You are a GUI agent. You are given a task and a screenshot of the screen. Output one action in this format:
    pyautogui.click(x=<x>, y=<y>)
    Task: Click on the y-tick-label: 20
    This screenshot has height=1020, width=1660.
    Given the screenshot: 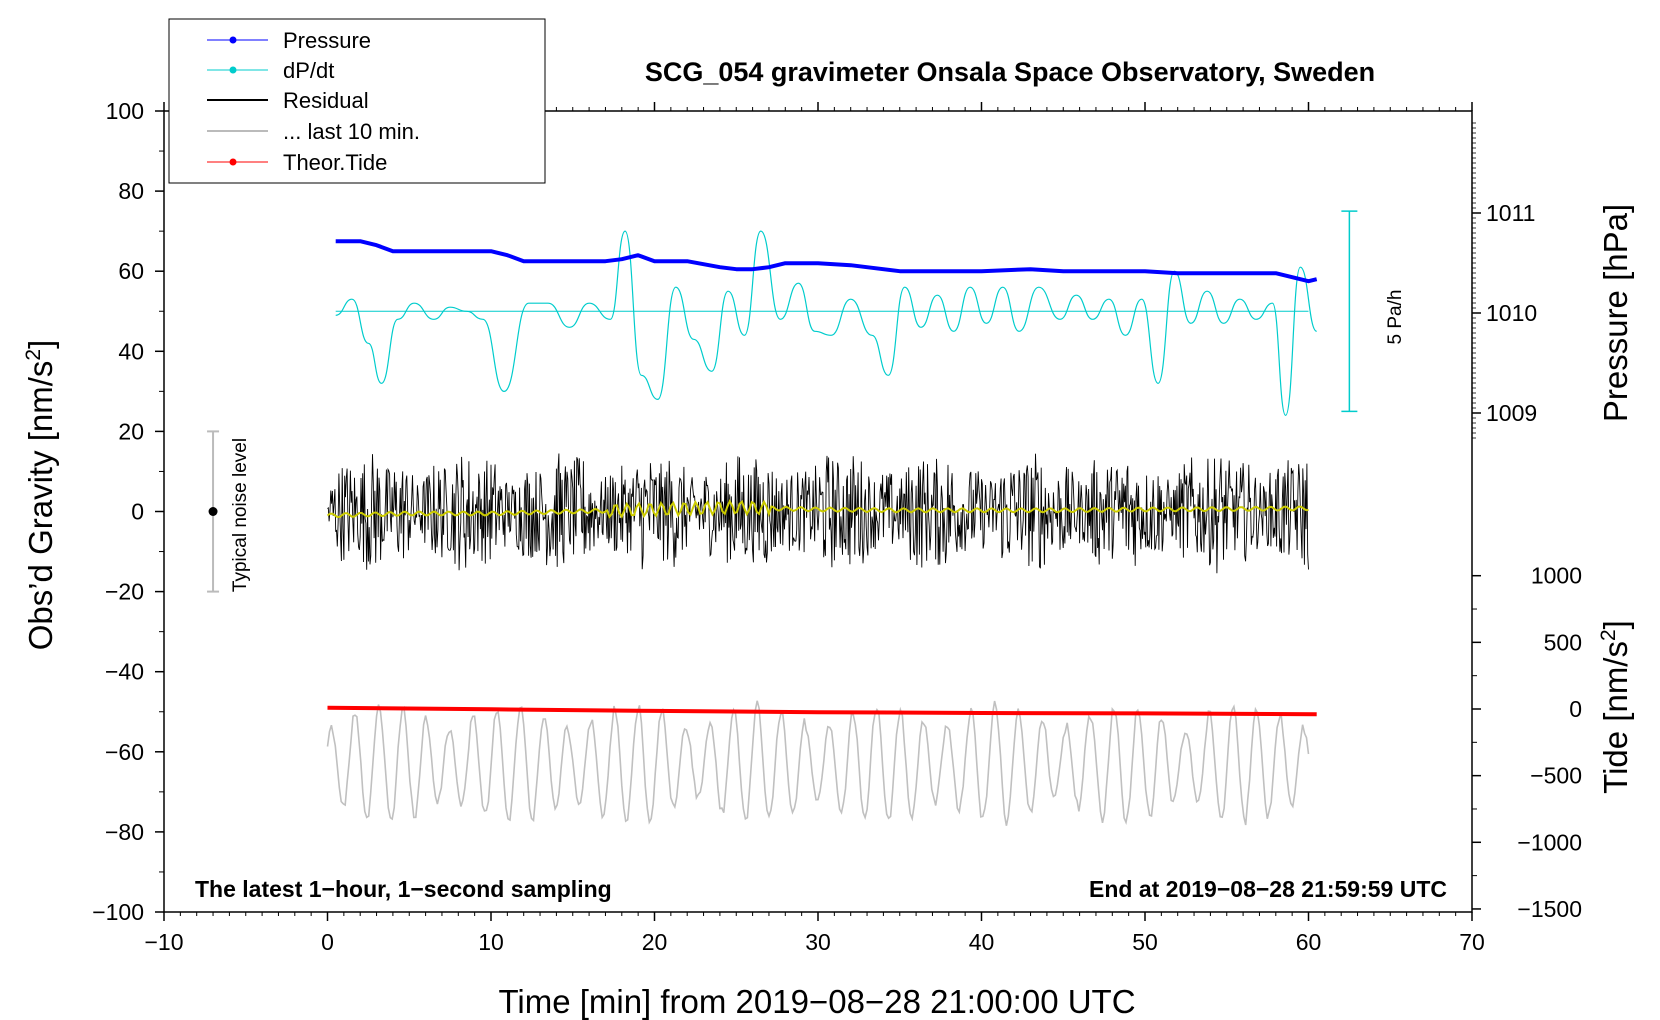 What is the action you would take?
    pyautogui.click(x=131, y=431)
    